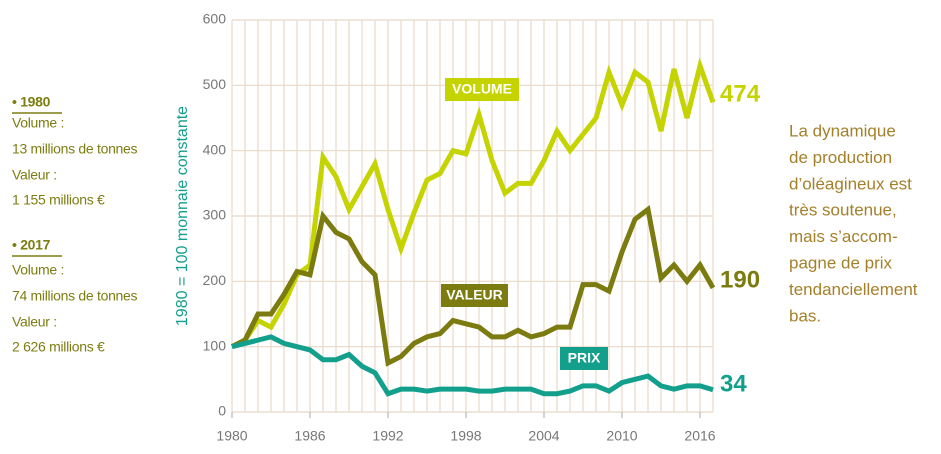 This screenshot has height=454, width=941. Describe the element at coordinates (58, 200) in the screenshot. I see `note-line: 1 155 millions €` at that location.